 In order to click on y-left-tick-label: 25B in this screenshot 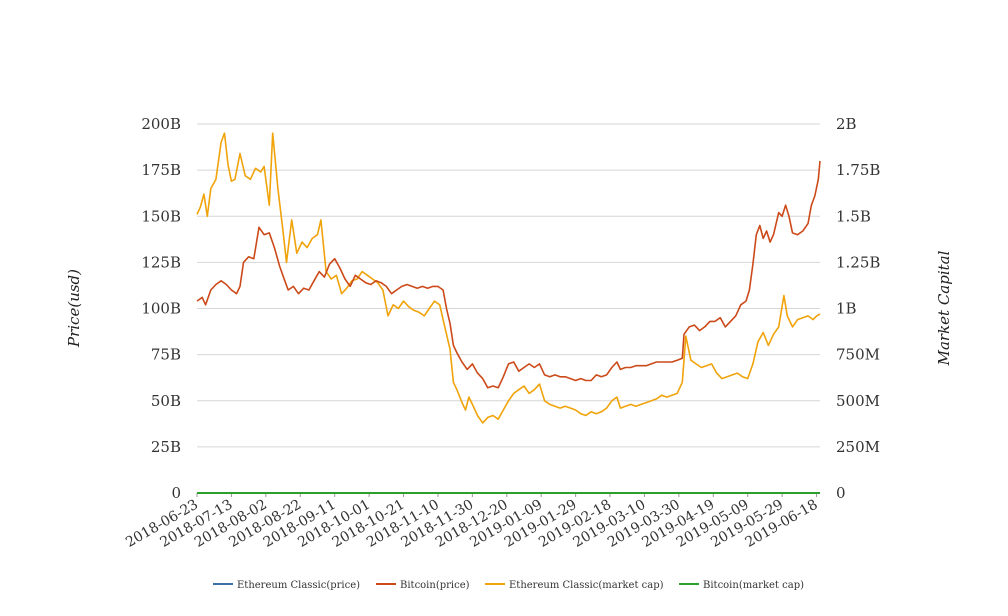, I will do `click(166, 447)`.